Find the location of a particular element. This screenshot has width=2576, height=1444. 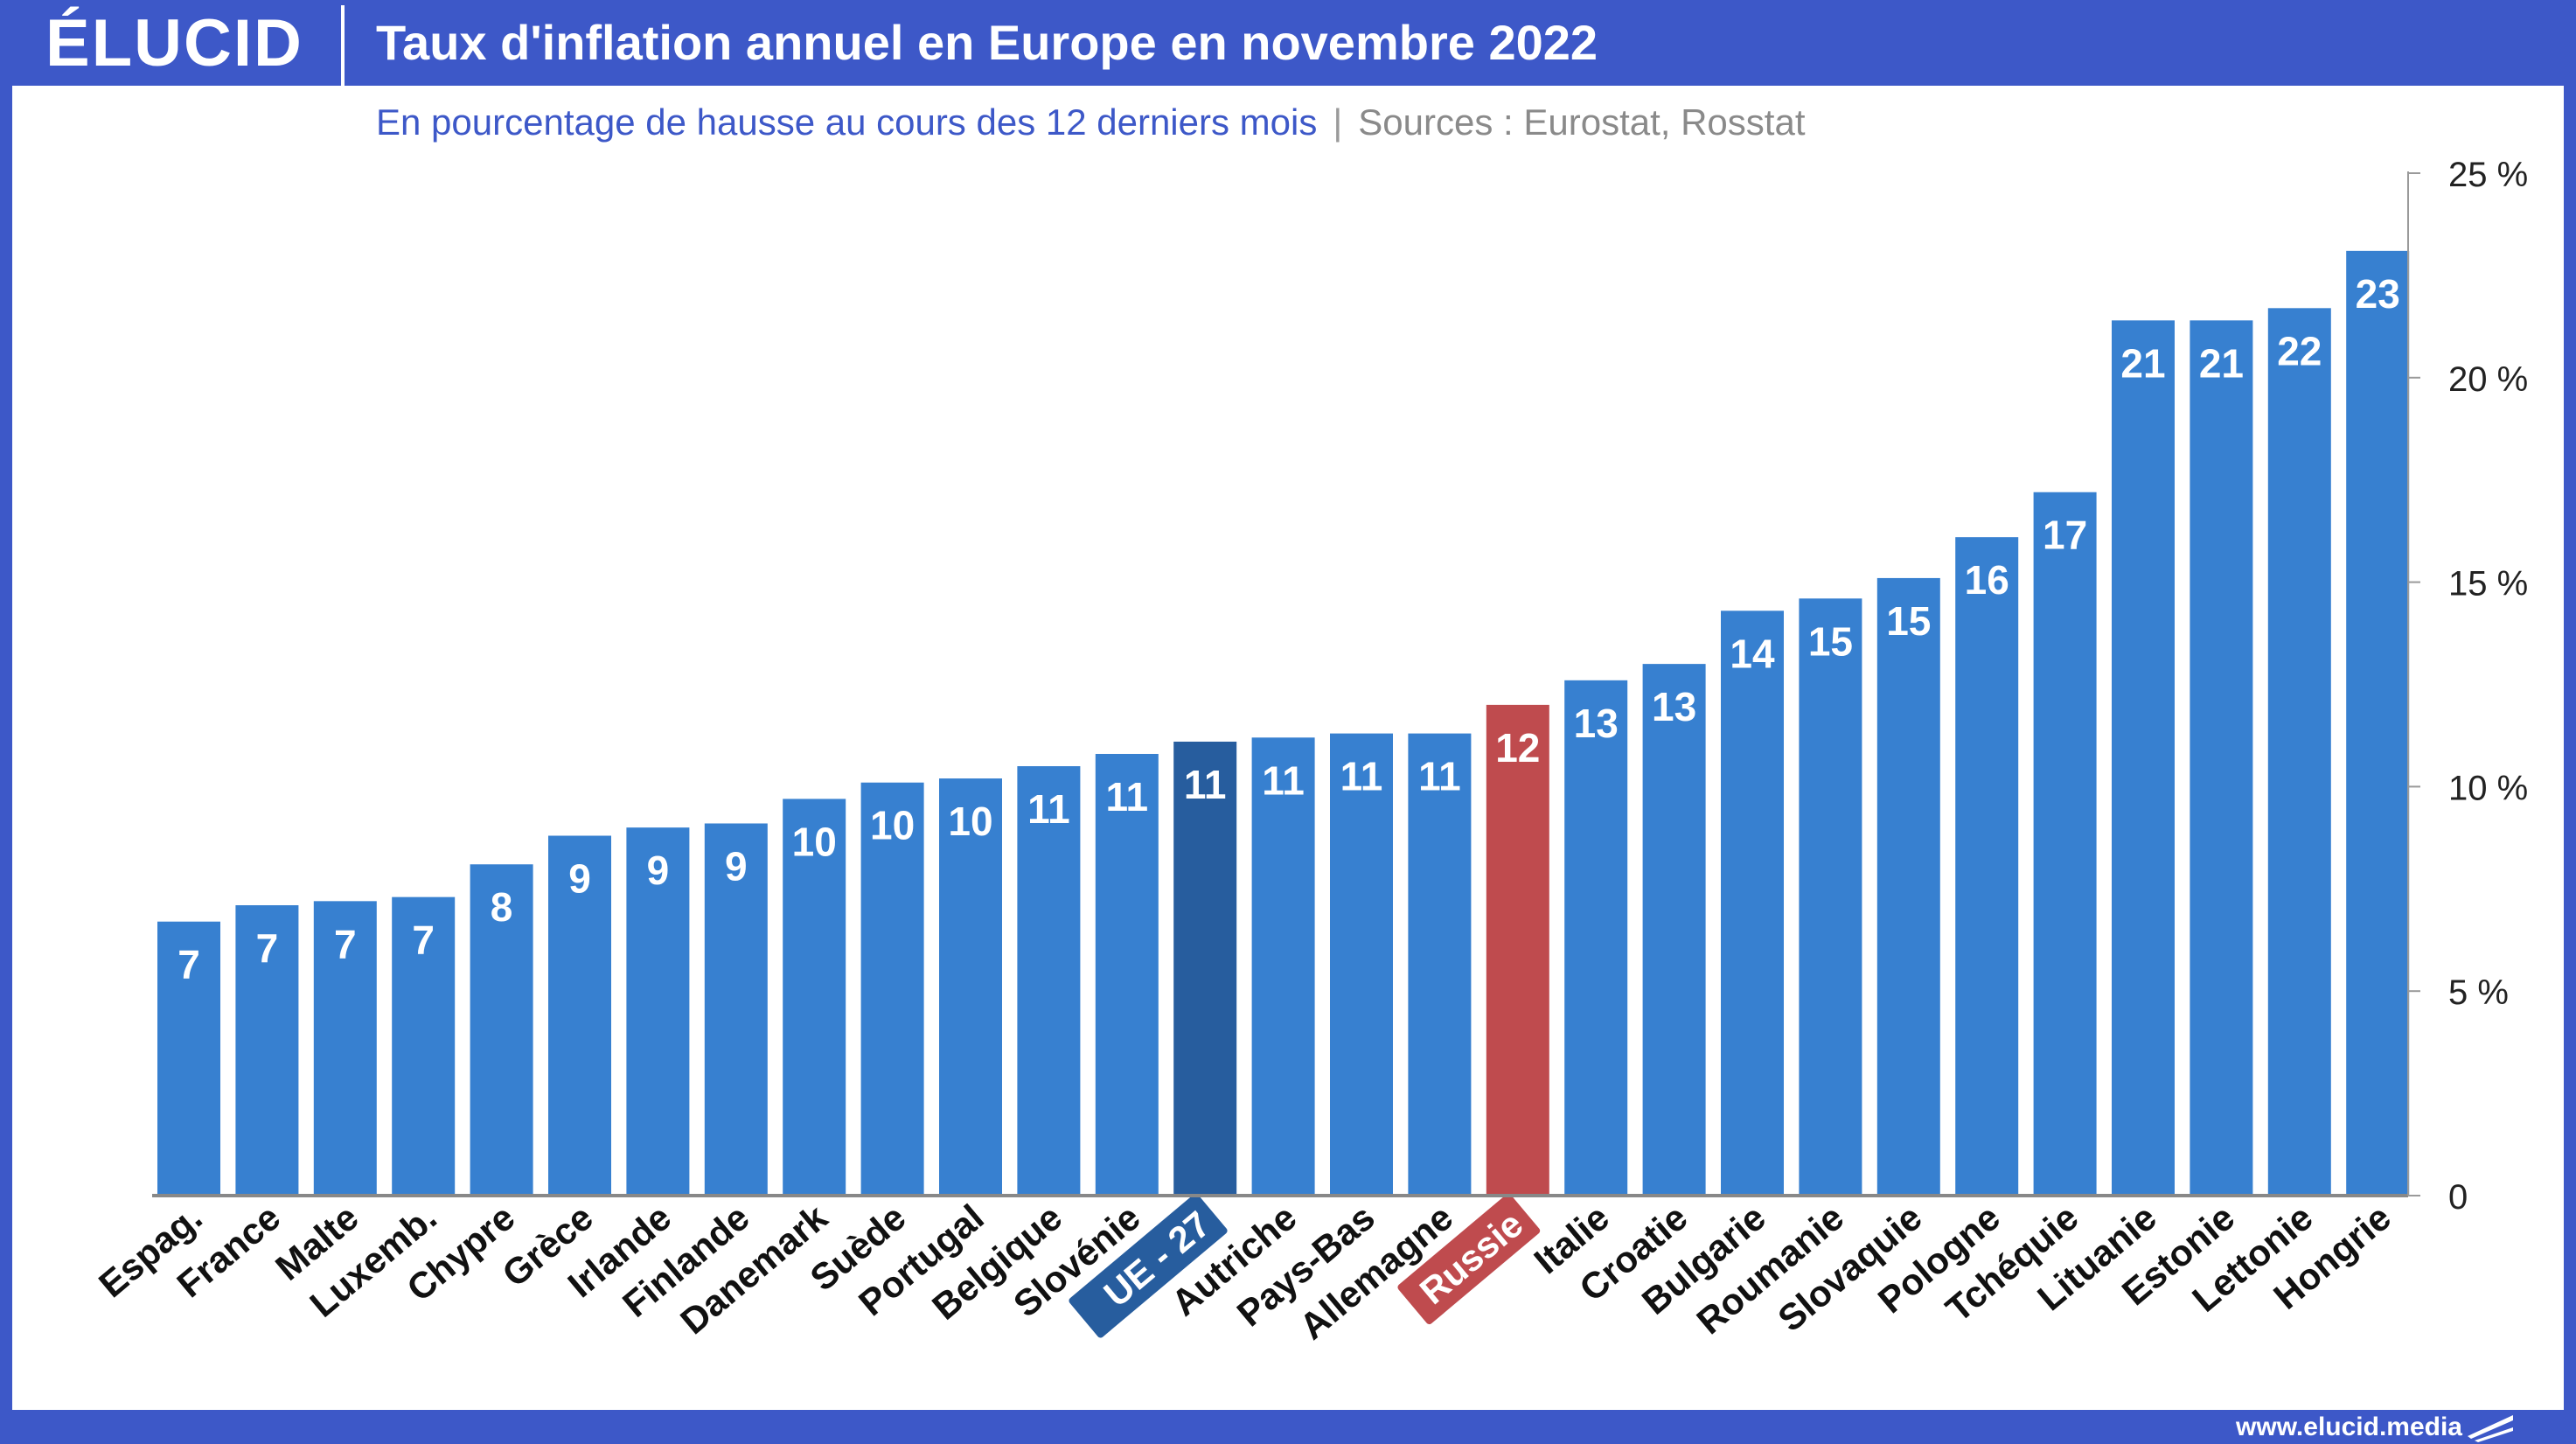

value-label-pays-bas: 11 is located at coordinates (1361, 776).